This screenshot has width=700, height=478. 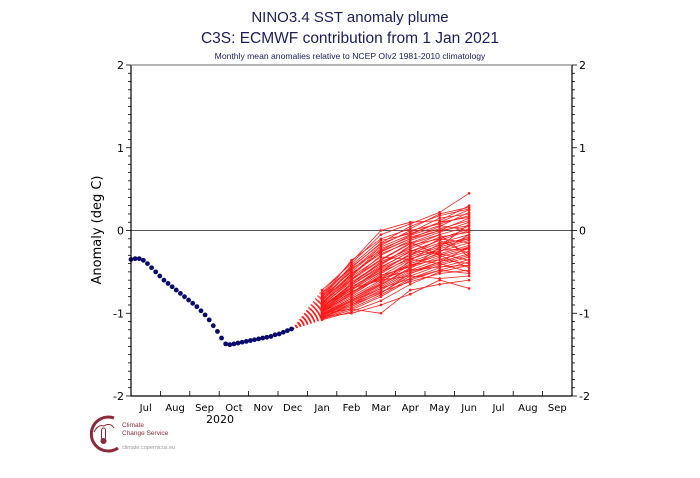 What do you see at coordinates (120, 65) in the screenshot?
I see `y-tick-label-left: 2` at bounding box center [120, 65].